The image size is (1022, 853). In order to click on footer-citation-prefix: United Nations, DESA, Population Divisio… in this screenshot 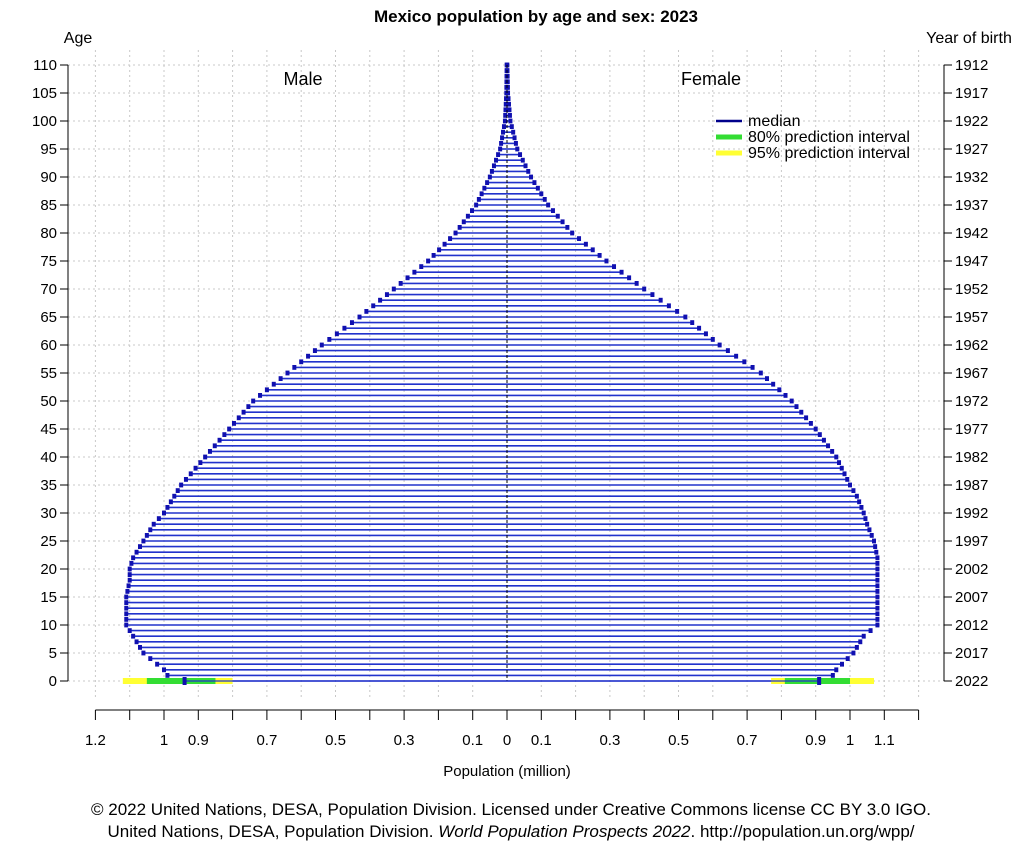, I will do `click(270, 831)`.